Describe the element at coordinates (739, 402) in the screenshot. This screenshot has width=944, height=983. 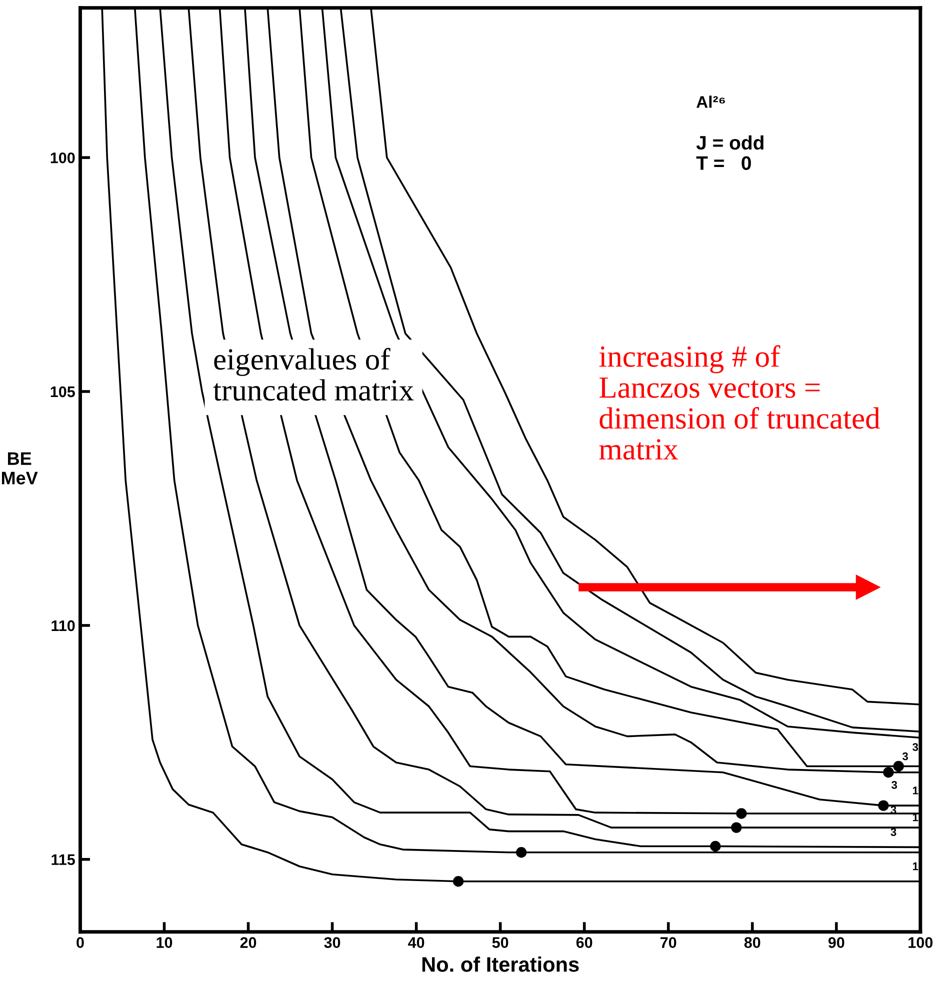
I see `annotation: increasing # of Lanczos vectors = dimension of truncated matrix` at that location.